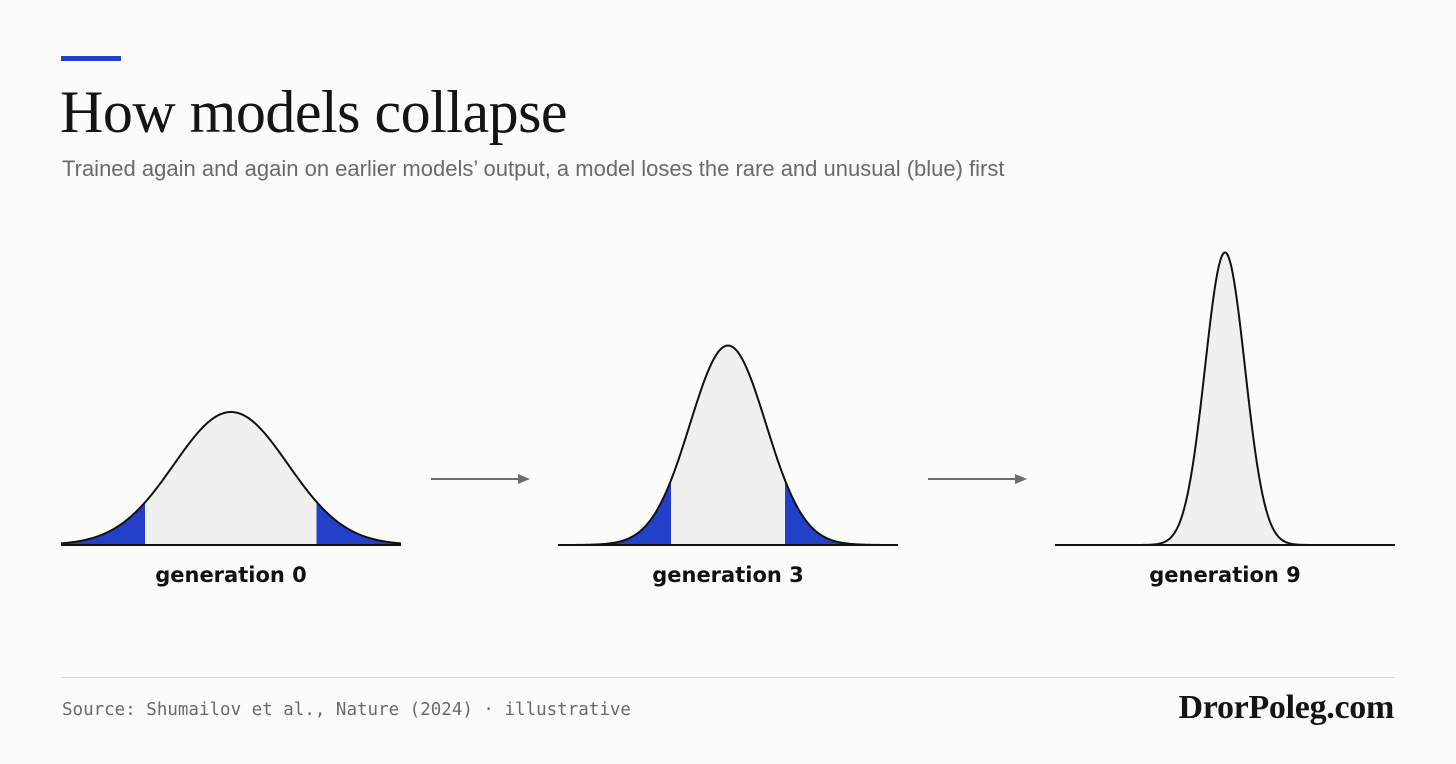 The image size is (1456, 764). I want to click on generation-label: generation 9, so click(1225, 575).